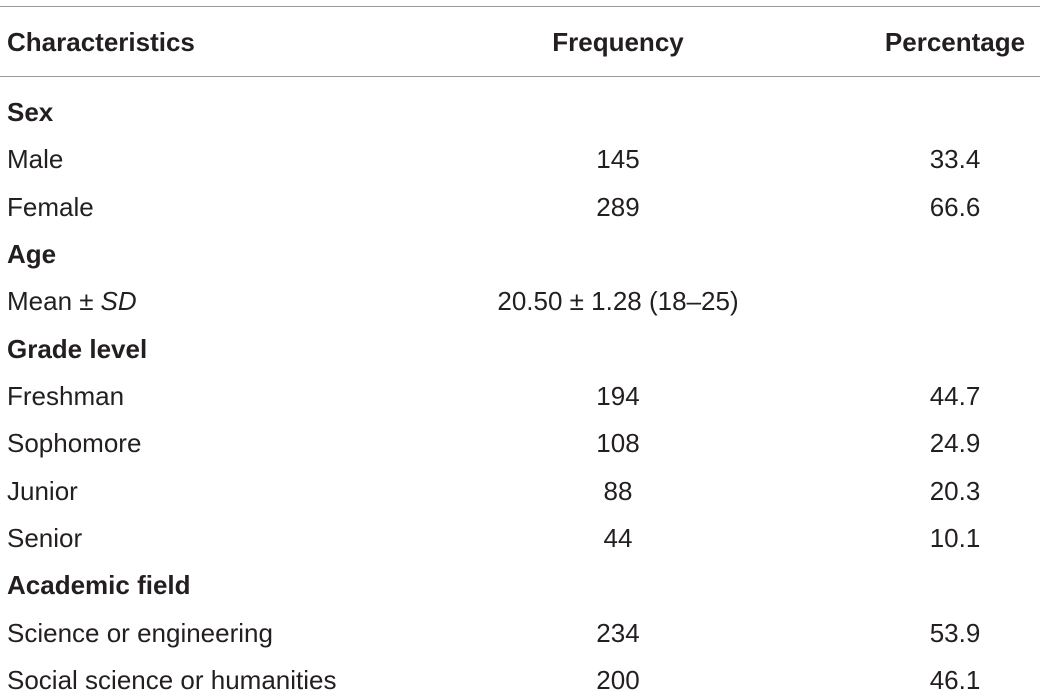 This screenshot has height=696, width=1040. Describe the element at coordinates (955, 395) in the screenshot. I see `percentage: 44.7` at that location.